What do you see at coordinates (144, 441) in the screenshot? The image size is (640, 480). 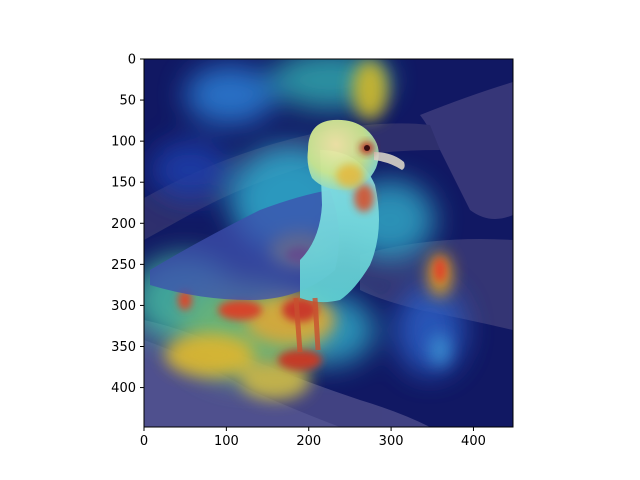 I see `x-tick-label: 0` at bounding box center [144, 441].